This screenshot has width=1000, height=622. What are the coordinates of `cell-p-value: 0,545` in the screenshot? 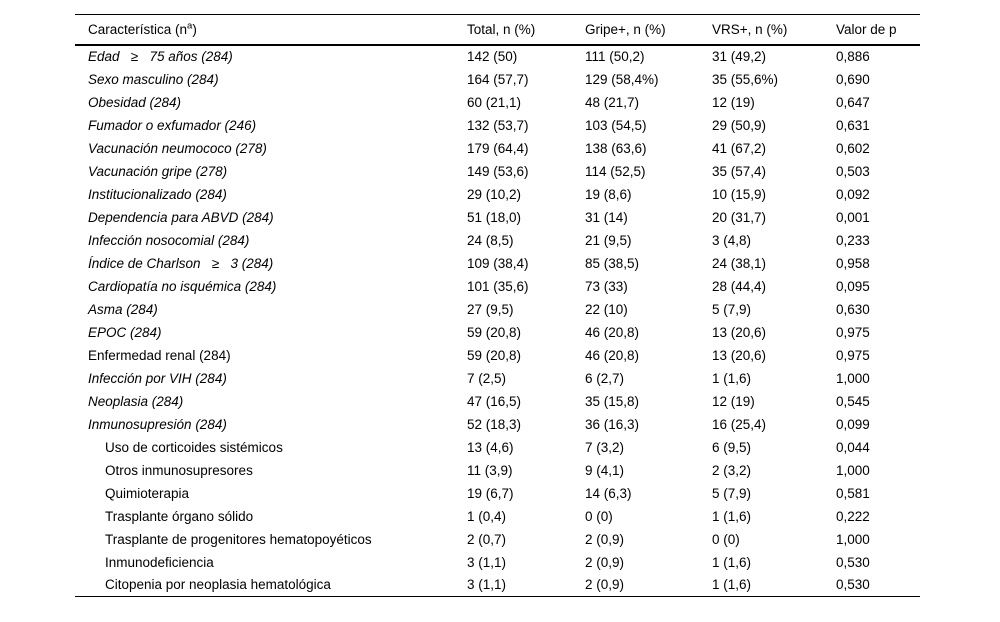 It's located at (853, 401).